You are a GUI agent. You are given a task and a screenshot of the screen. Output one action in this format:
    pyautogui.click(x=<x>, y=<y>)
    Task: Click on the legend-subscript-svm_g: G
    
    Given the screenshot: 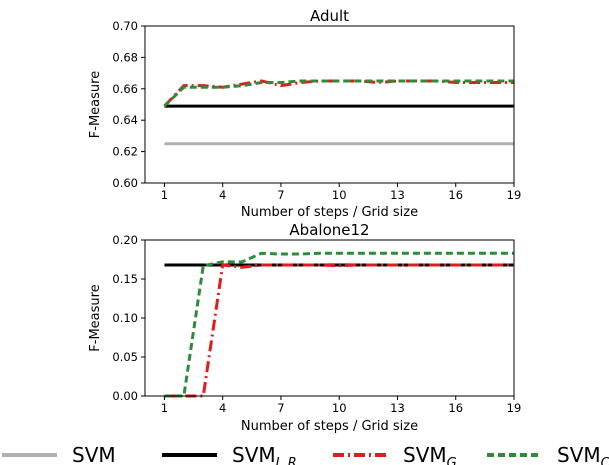 What is the action you would take?
    pyautogui.click(x=452, y=460)
    